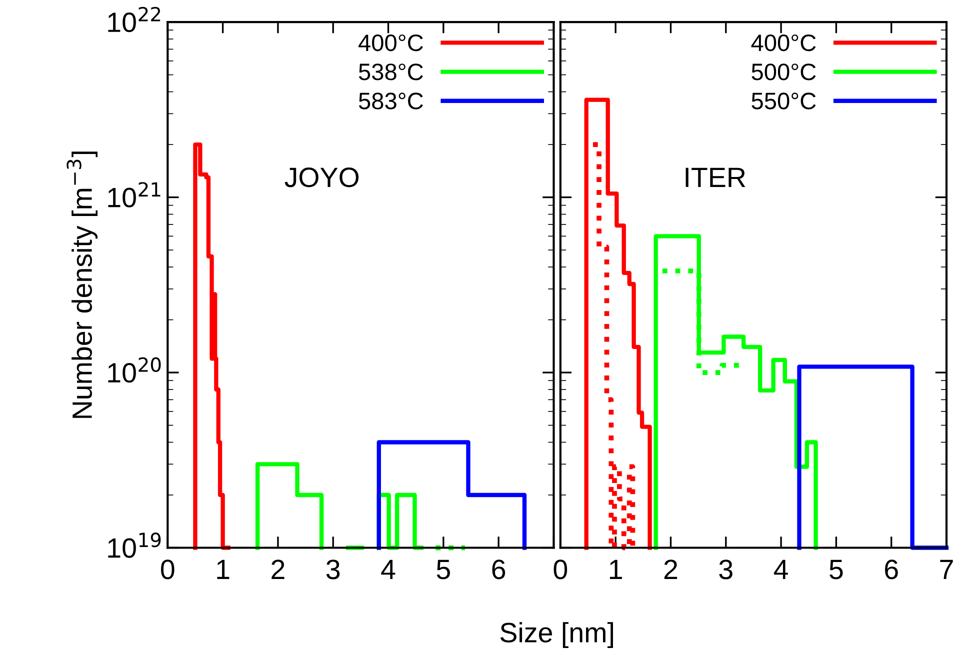  I want to click on legend-label: 550°C, so click(784, 101).